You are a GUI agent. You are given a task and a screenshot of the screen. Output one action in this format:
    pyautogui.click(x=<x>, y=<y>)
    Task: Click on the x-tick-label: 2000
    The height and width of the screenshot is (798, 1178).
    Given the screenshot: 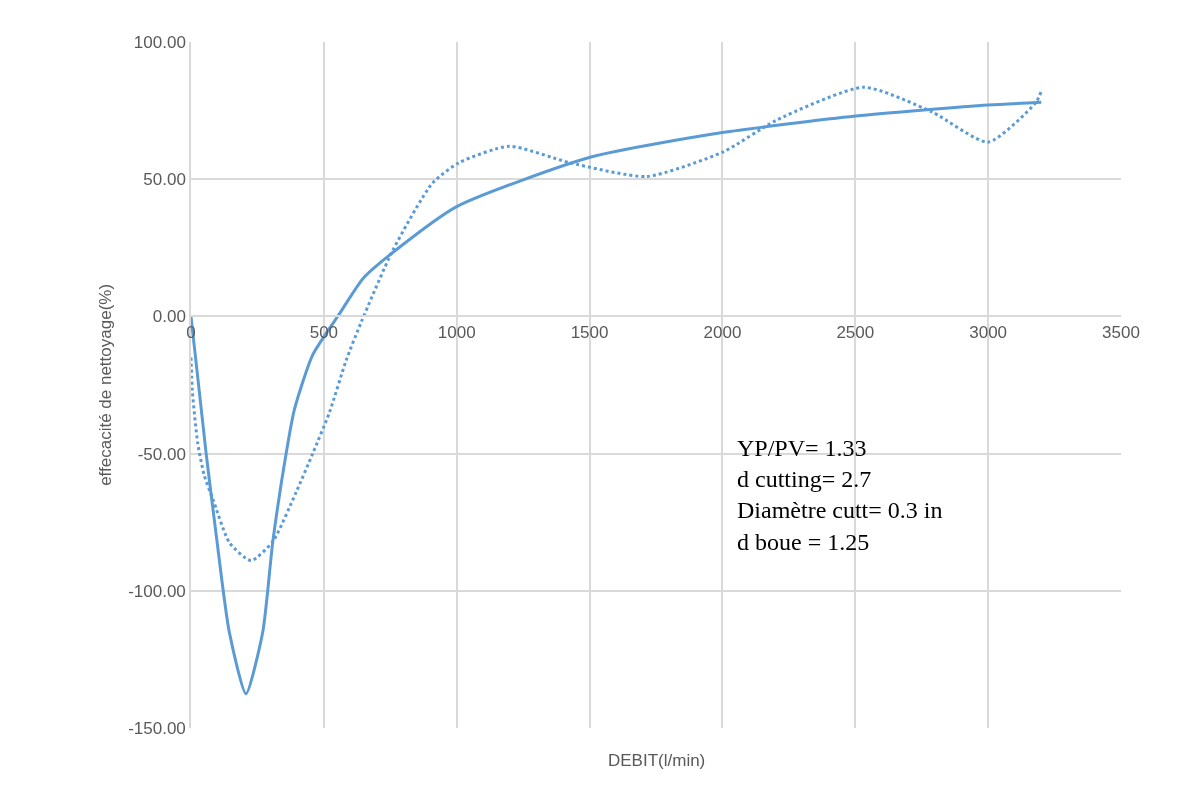 What is the action you would take?
    pyautogui.click(x=722, y=332)
    